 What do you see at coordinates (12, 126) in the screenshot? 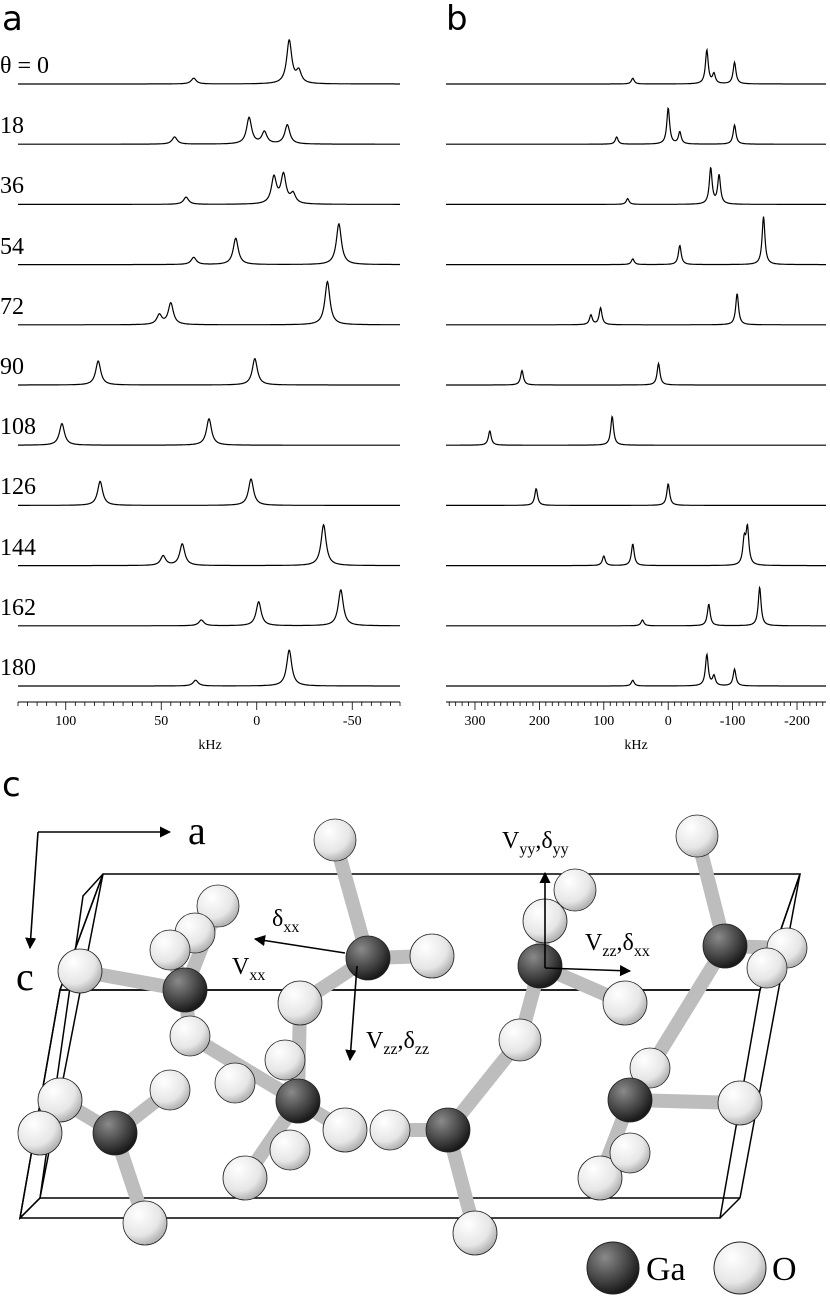
I see `angle-label-1: 18` at bounding box center [12, 126].